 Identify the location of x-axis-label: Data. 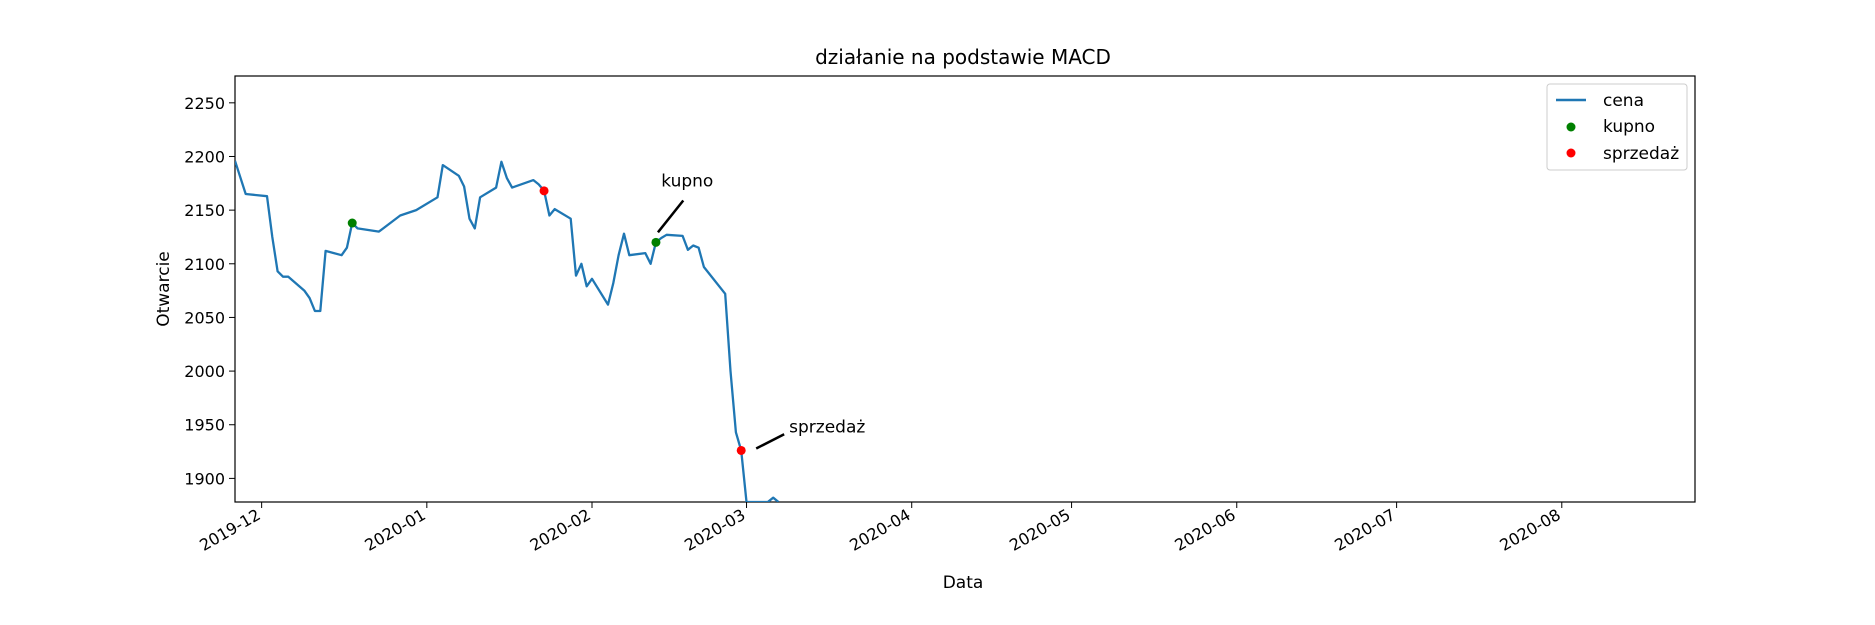
(963, 583).